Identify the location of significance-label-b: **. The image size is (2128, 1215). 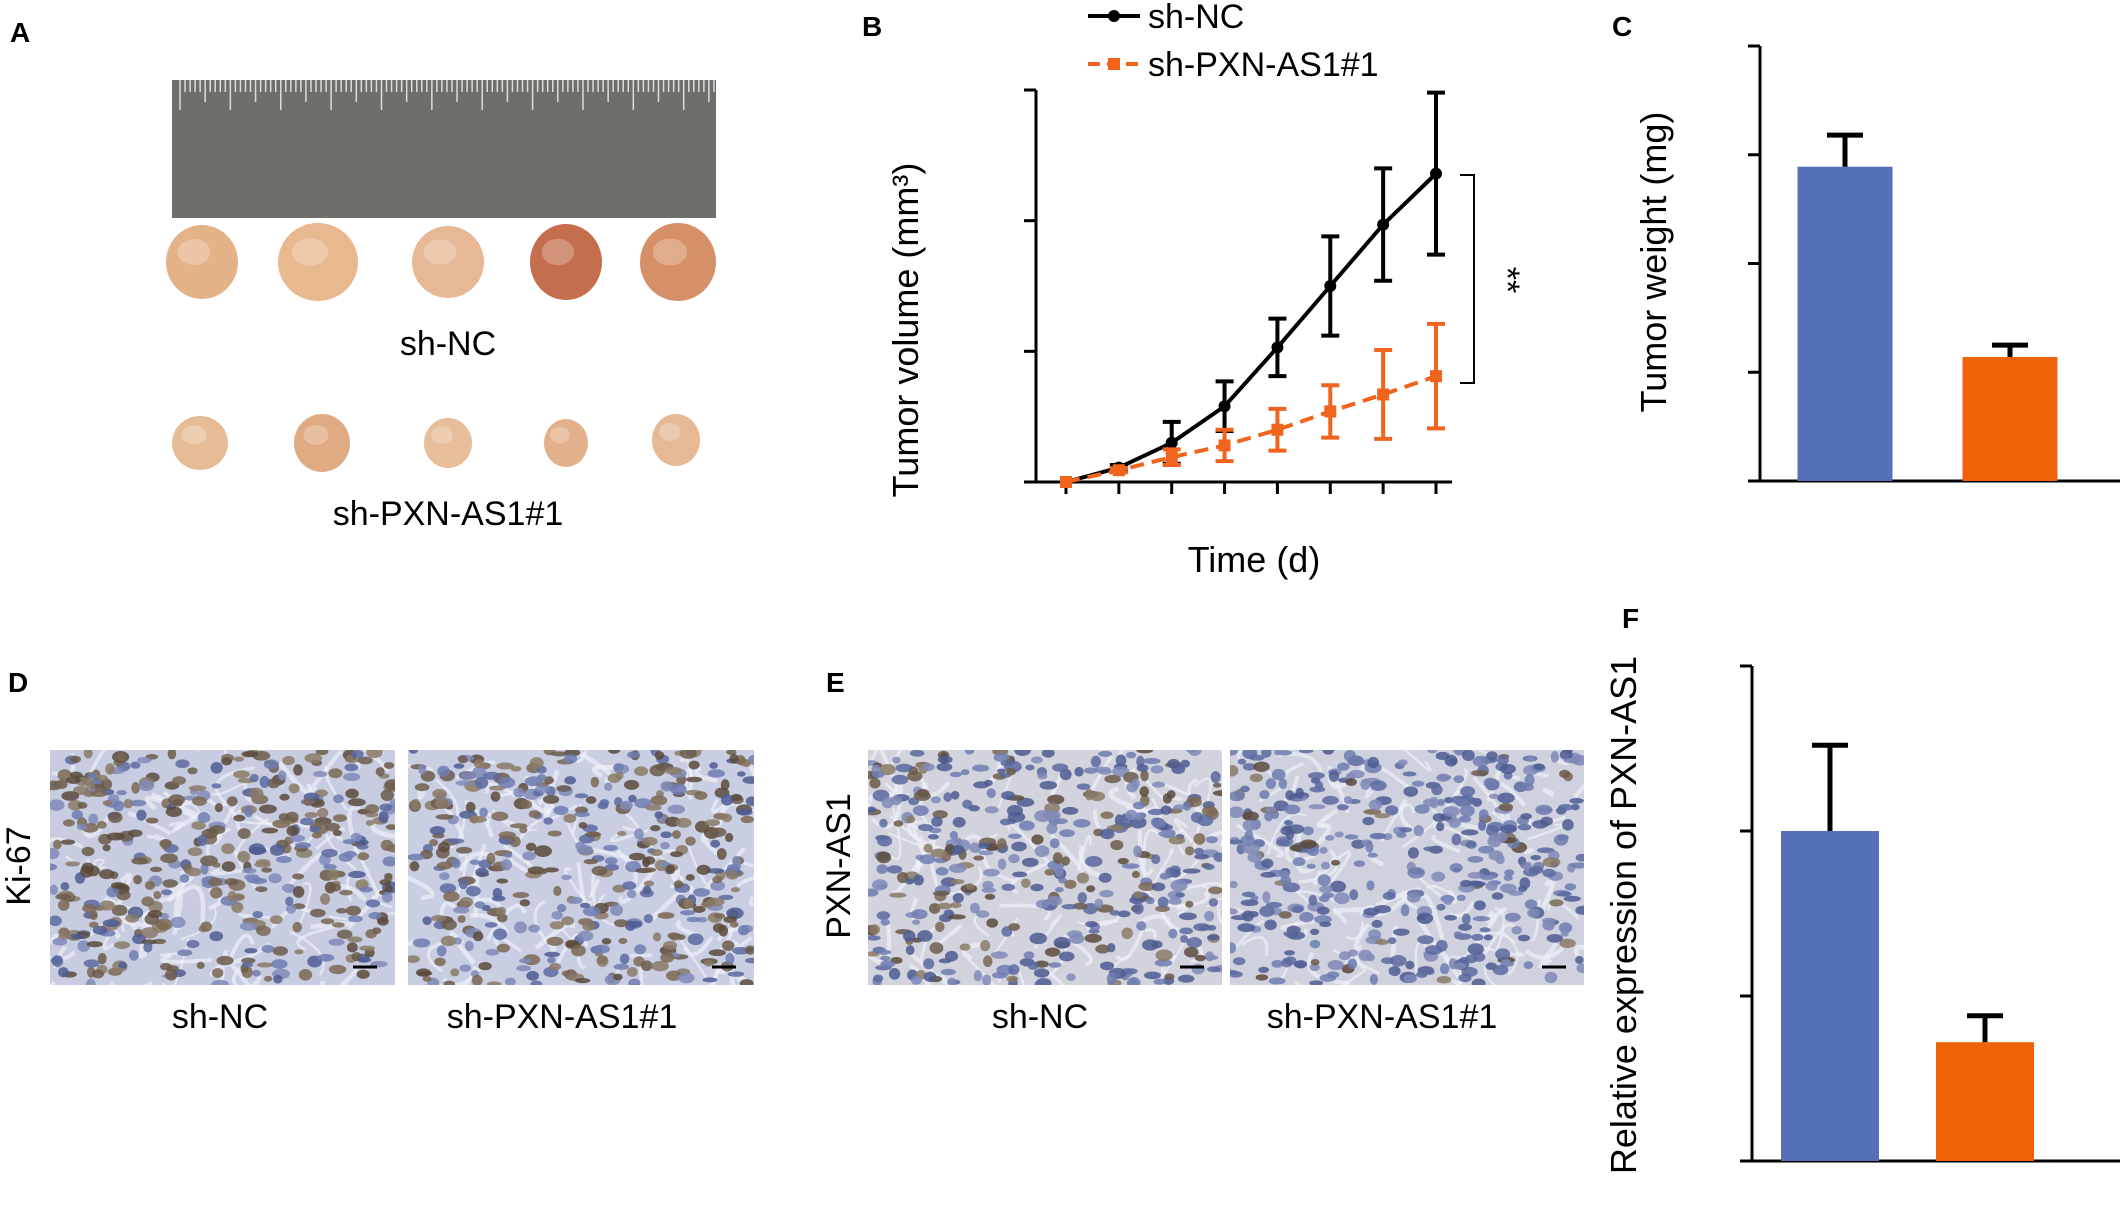
(1507, 280).